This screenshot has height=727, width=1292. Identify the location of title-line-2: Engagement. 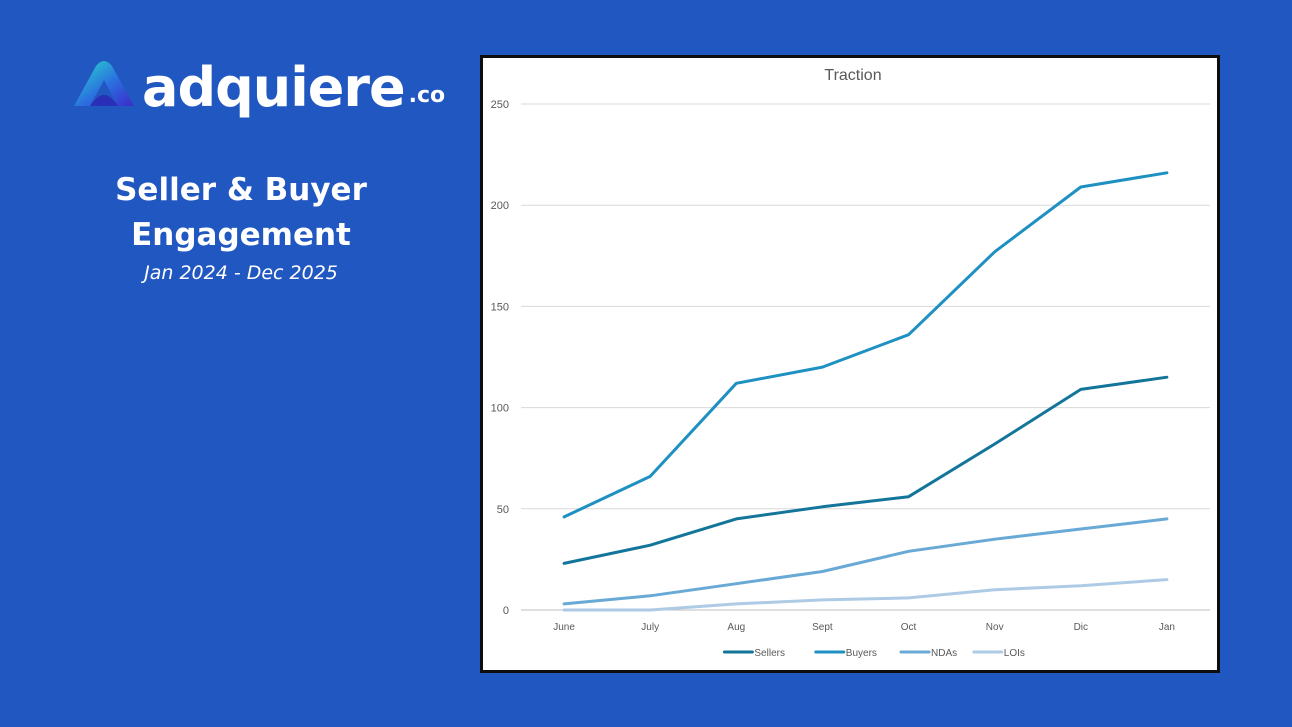
(241, 235).